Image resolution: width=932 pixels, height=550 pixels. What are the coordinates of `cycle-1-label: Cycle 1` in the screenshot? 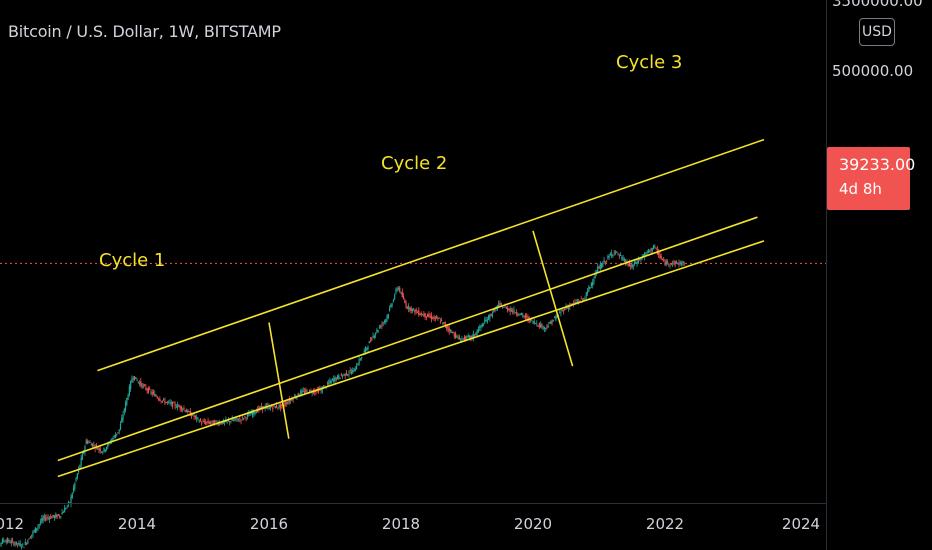 It's located at (132, 260).